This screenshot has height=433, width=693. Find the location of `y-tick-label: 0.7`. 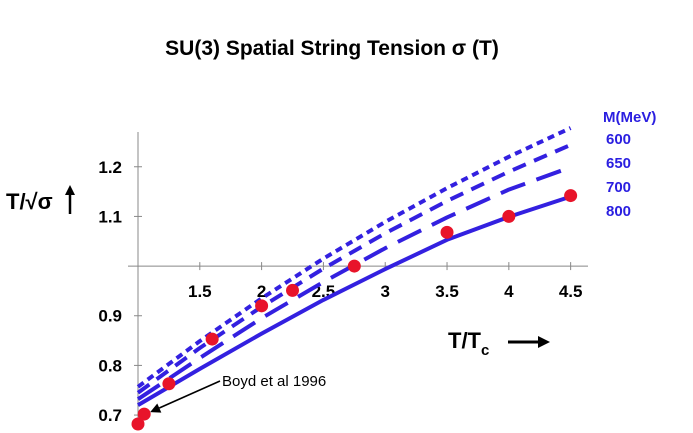

y-tick-label: 0.7 is located at coordinates (110, 415).